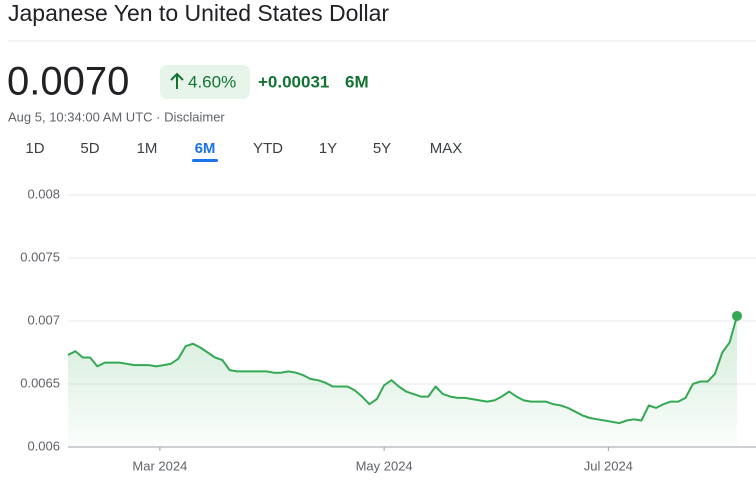 This screenshot has height=482, width=756. What do you see at coordinates (40, 256) in the screenshot?
I see `y-tick-label: 0.0075` at bounding box center [40, 256].